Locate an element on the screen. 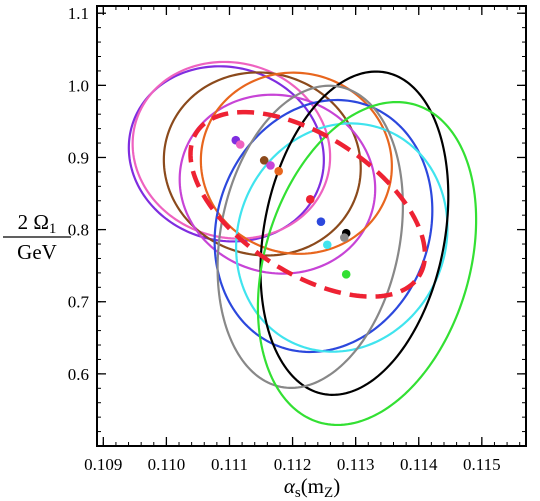  y-tick-label: 0.8 is located at coordinates (78, 230).